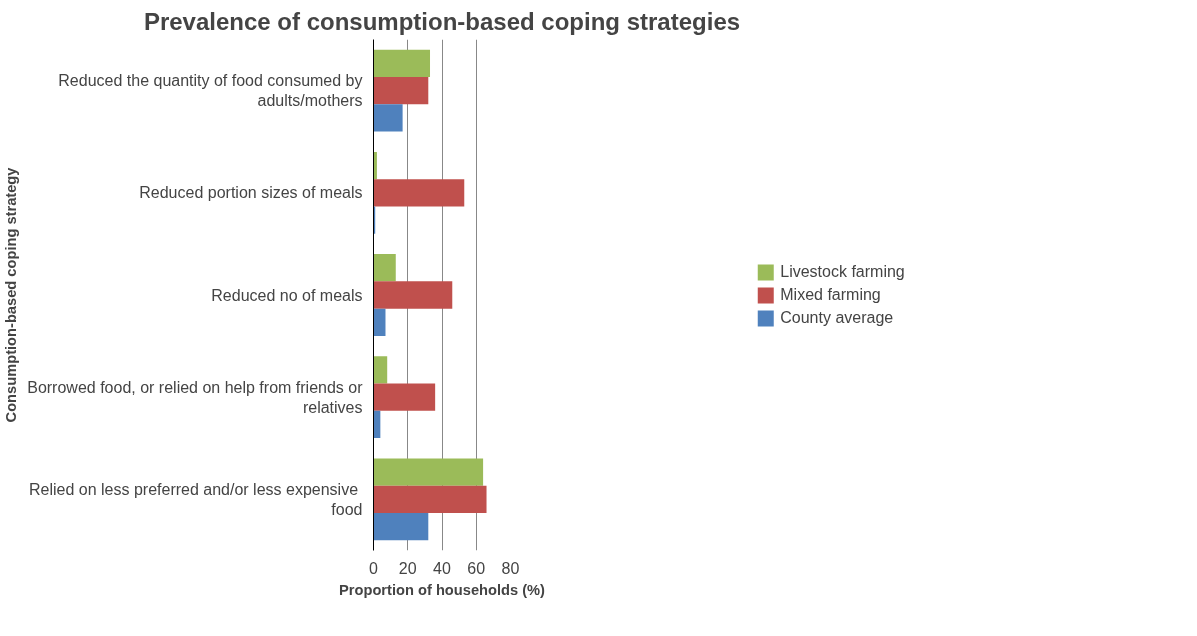 This screenshot has height=636, width=1197. I want to click on x-tick-label: 60, so click(476, 568).